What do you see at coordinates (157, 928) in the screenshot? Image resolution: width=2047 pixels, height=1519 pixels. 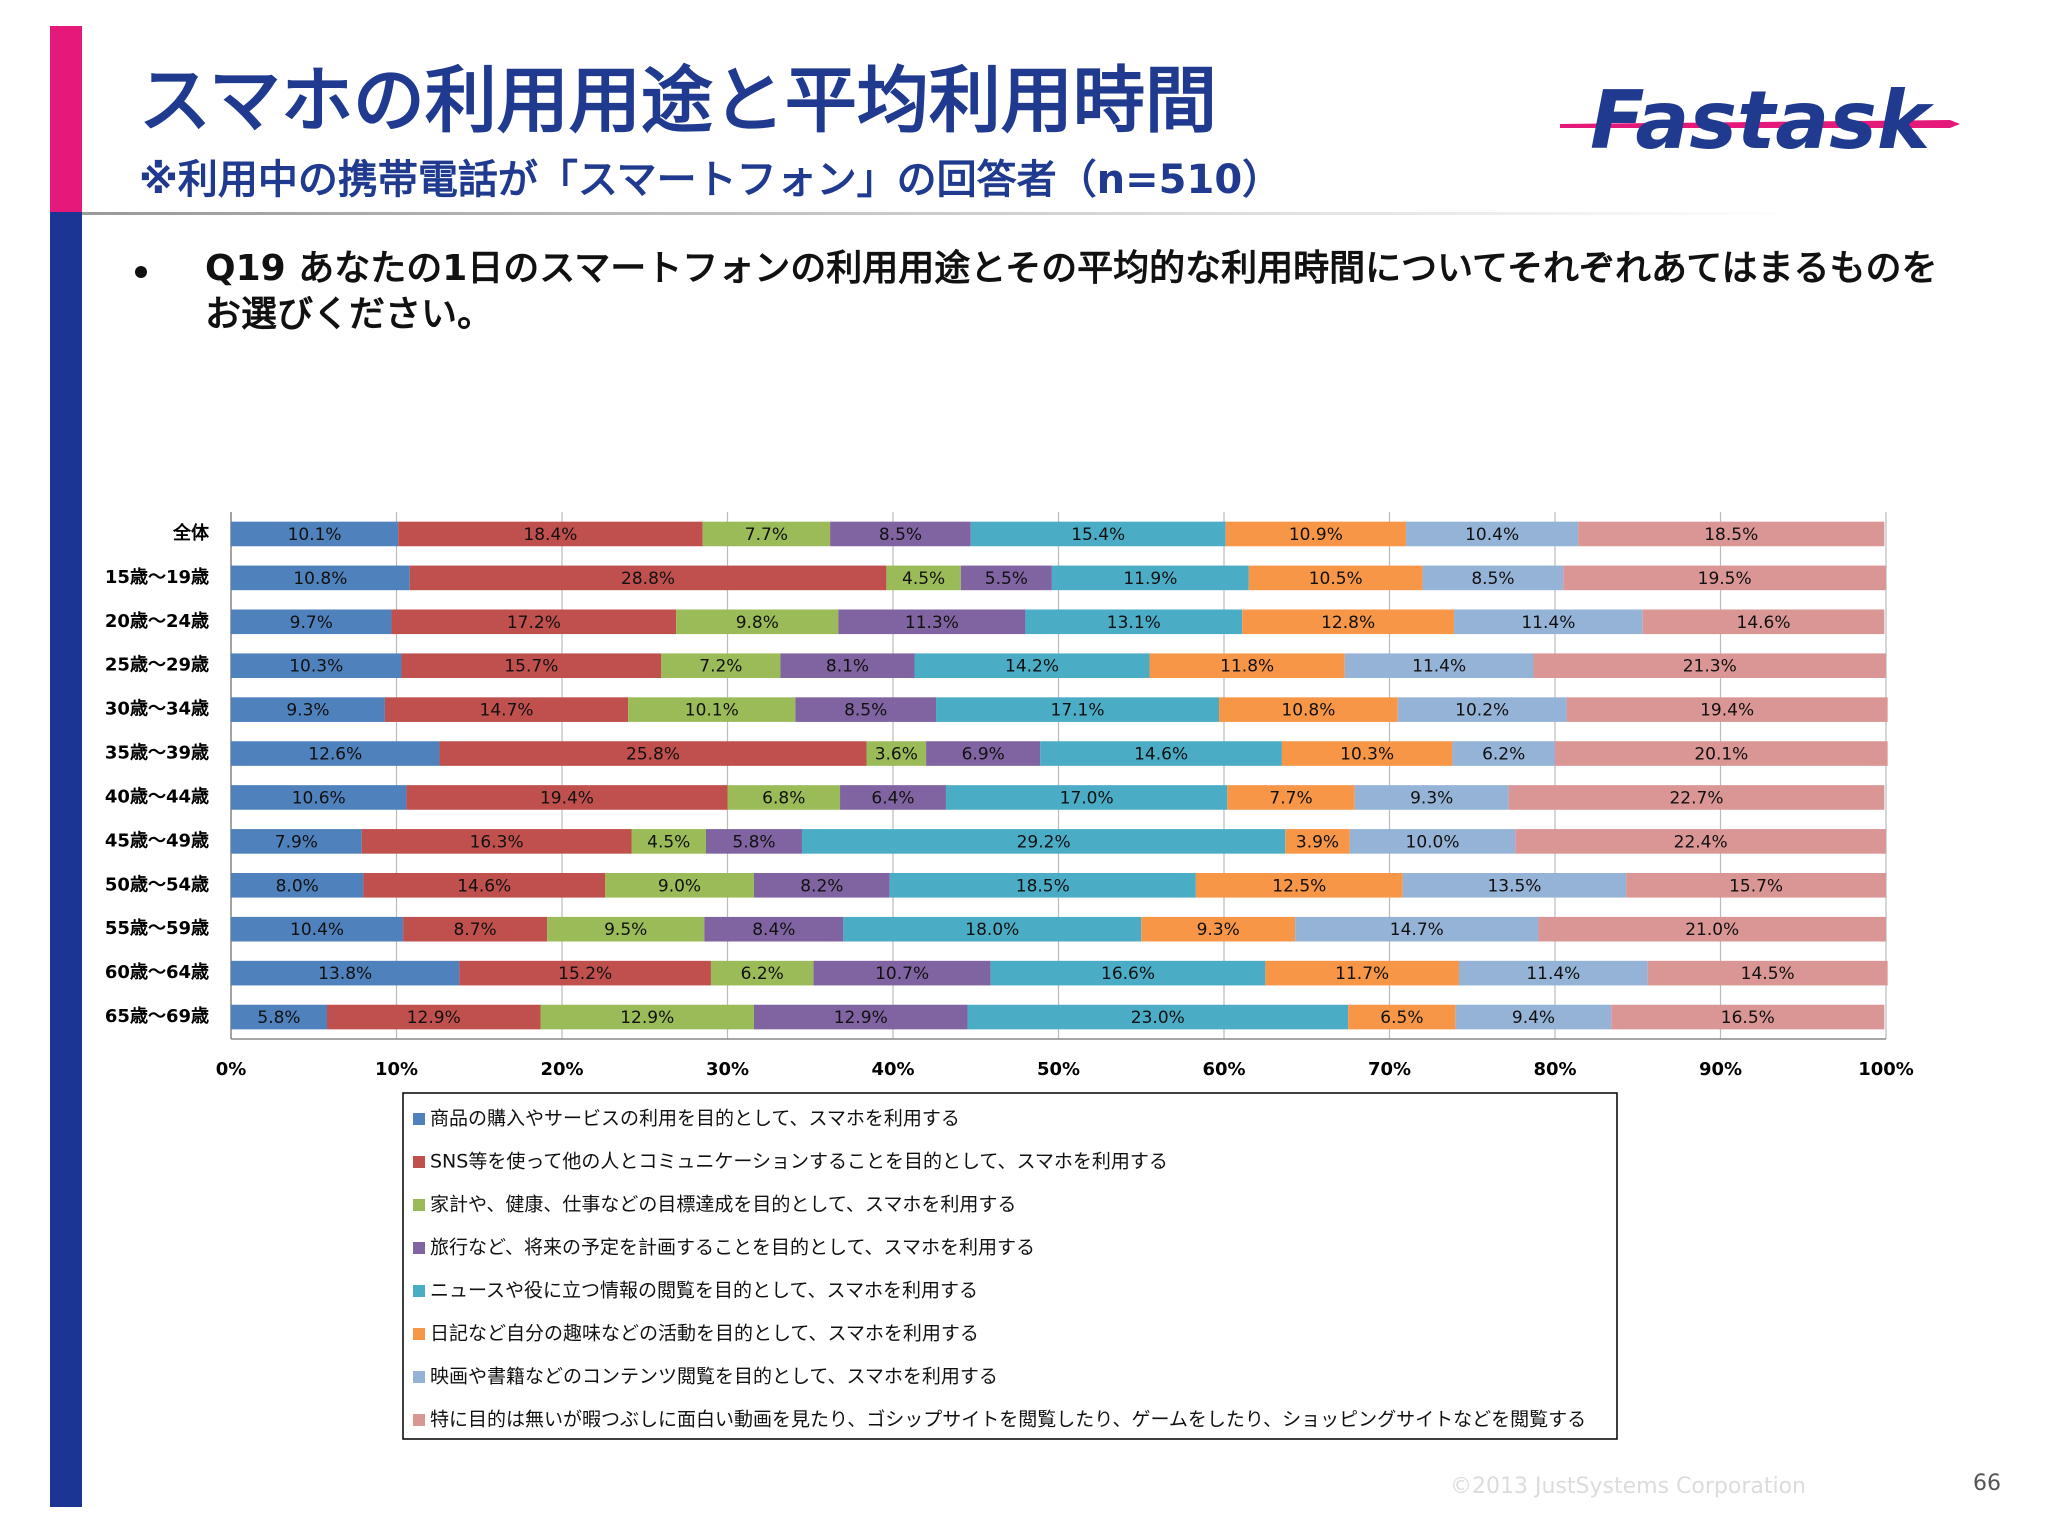 I see `y-tick-label: 55歳～59歳` at bounding box center [157, 928].